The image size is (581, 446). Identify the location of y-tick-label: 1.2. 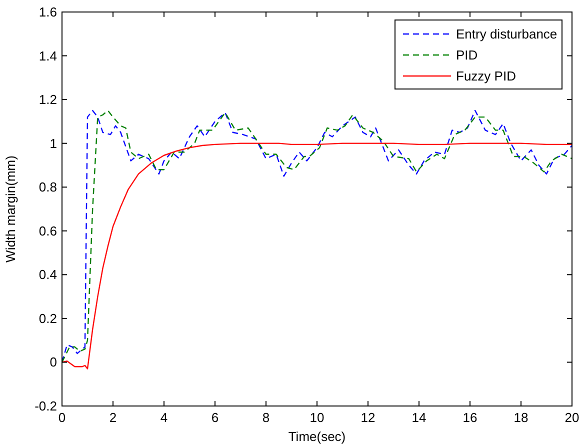
(47, 100).